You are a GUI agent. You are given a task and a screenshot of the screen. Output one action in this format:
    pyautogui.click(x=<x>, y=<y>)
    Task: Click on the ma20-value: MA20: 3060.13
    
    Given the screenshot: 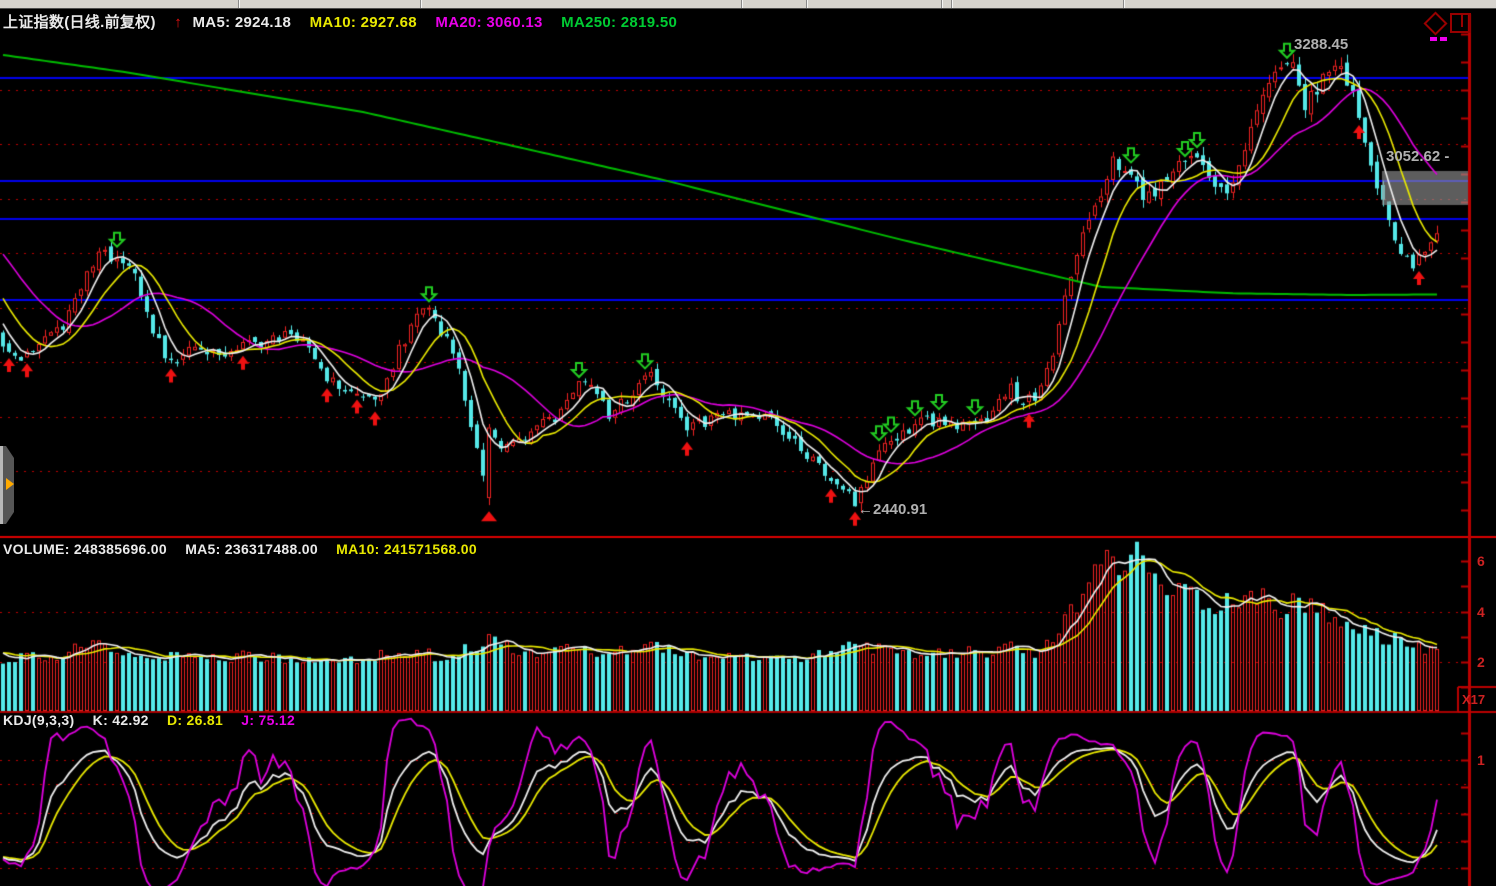 What is the action you would take?
    pyautogui.click(x=489, y=22)
    